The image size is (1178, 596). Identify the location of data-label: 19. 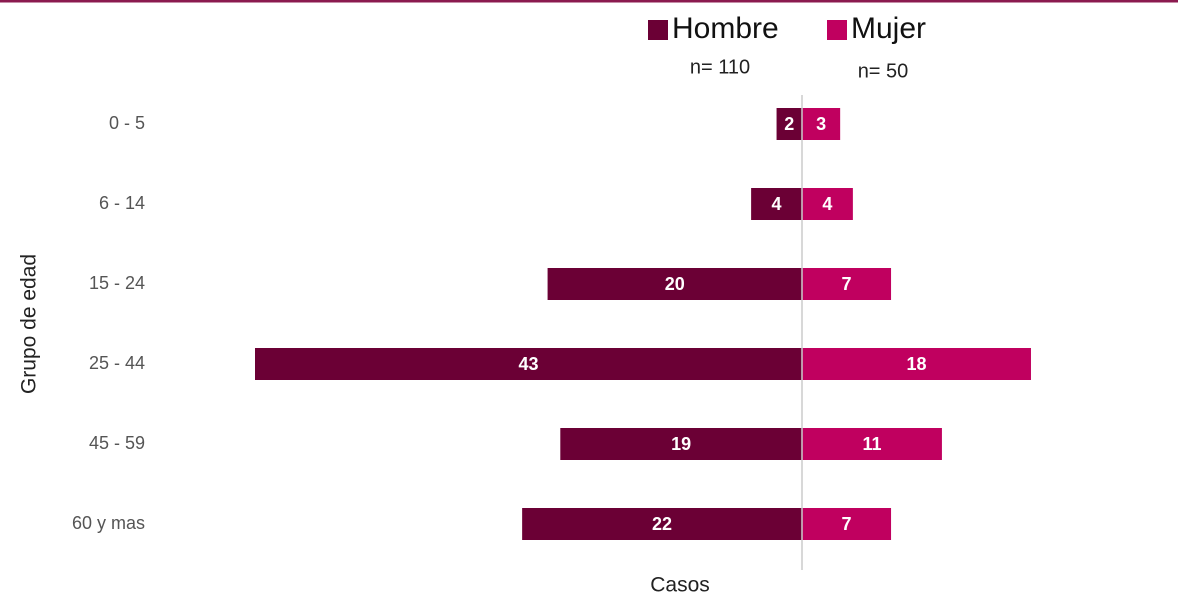
(681, 444).